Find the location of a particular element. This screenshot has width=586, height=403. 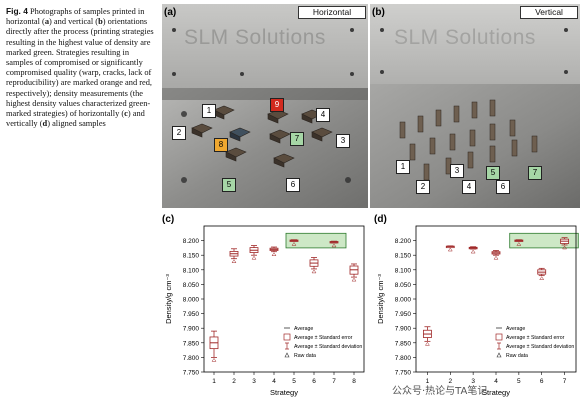

y-tick-label: 7.950 is located at coordinates (191, 314).